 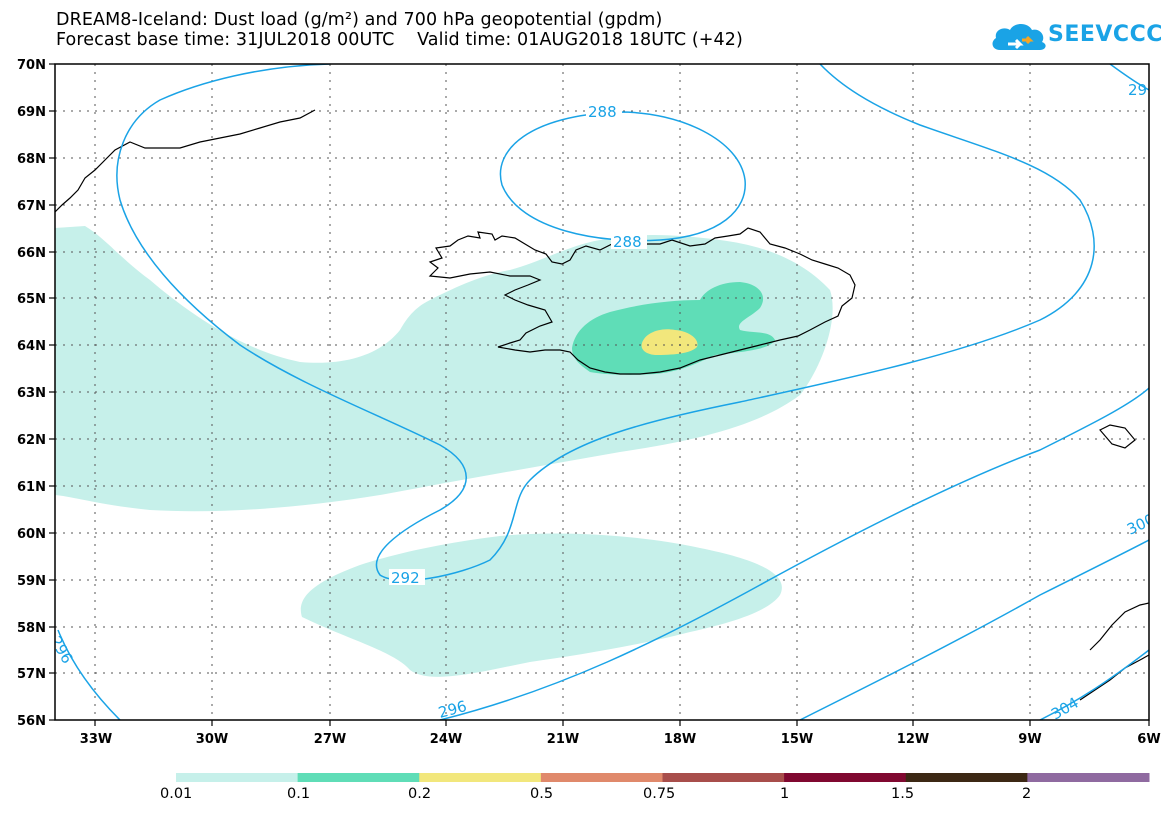 What do you see at coordinates (31, 721) in the screenshot?
I see `lat-label: 56N` at bounding box center [31, 721].